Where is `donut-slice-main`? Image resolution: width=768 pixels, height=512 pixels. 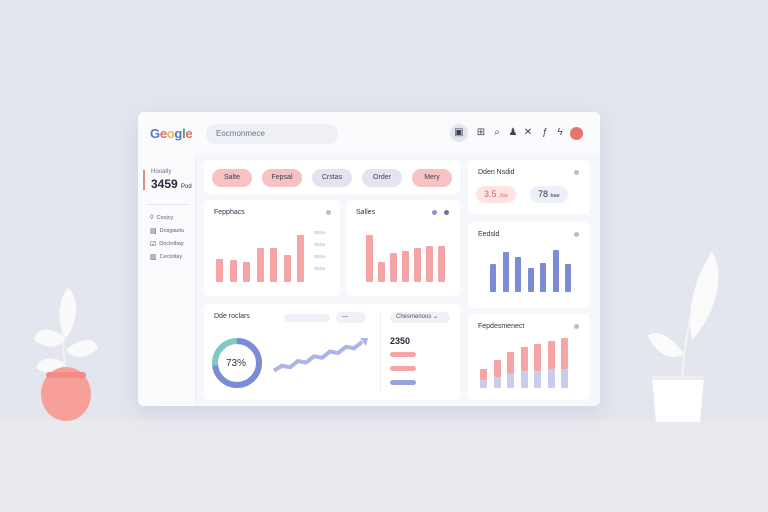
donut-slice-main is located at coordinates (237, 363).